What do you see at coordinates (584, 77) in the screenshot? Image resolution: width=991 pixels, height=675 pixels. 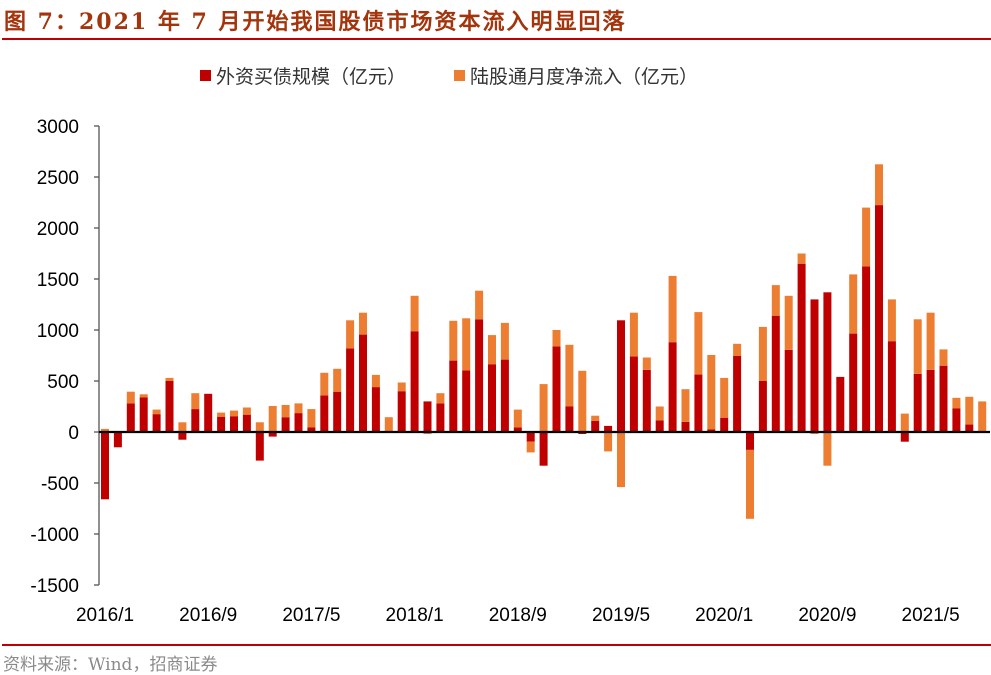 I see `legend-label-stock-connect: 陆股通月度净流入（亿元）` at bounding box center [584, 77].